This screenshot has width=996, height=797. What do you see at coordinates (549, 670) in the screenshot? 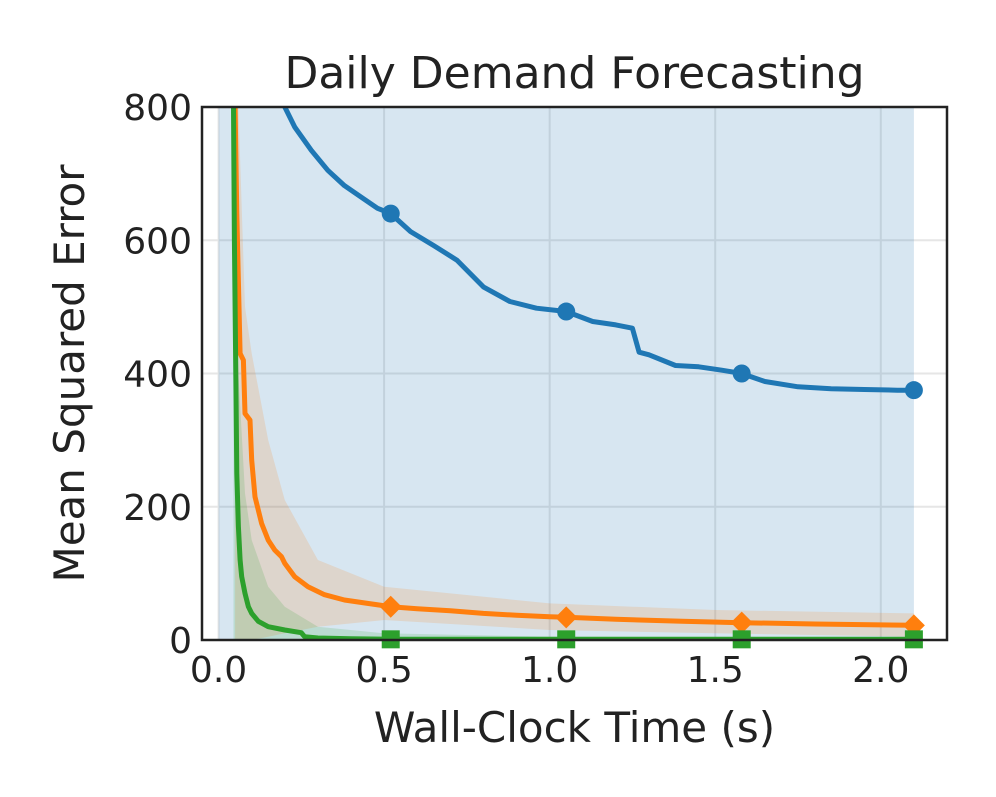
I see `x-tick-label: 1.0` at bounding box center [549, 670].